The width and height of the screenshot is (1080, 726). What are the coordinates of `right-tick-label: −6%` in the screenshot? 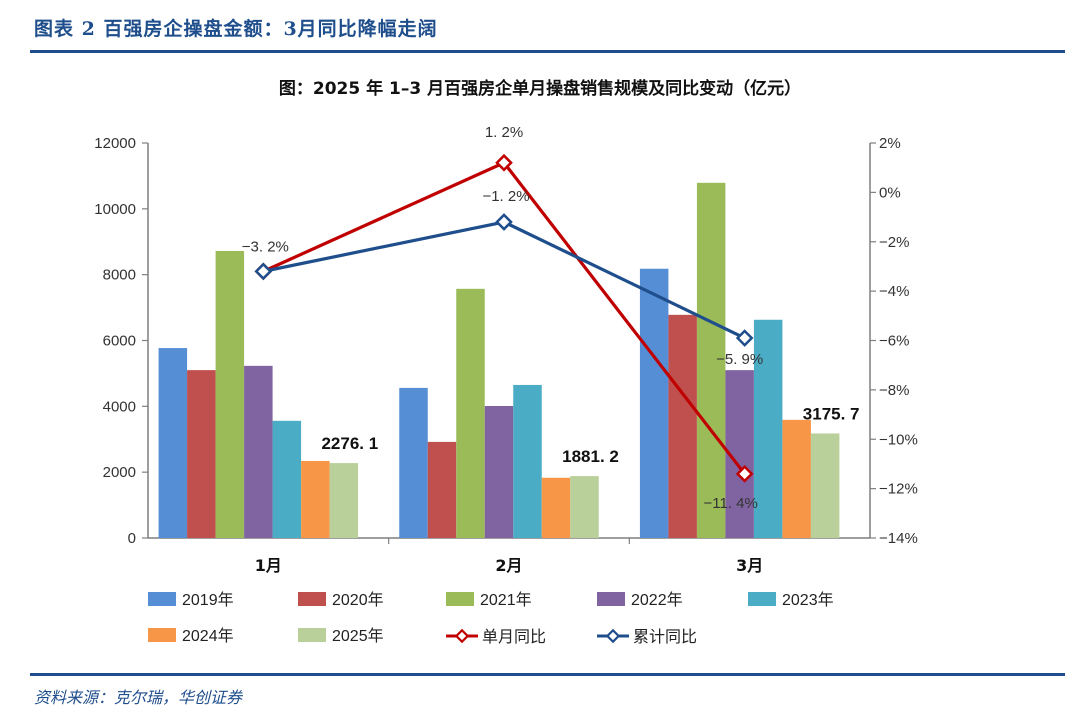 It's located at (894, 341).